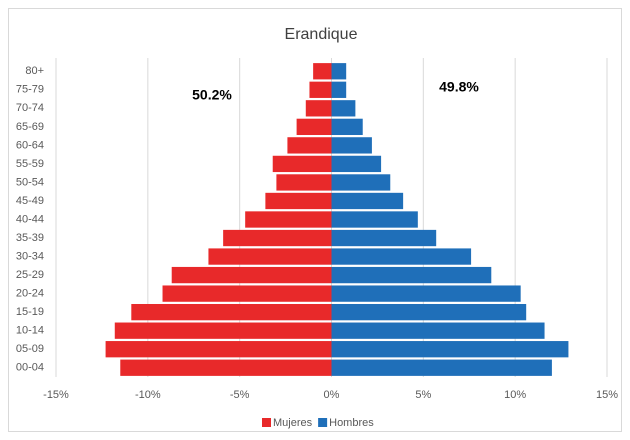  What do you see at coordinates (30, 127) in the screenshot?
I see `y-tick-label: 65-69` at bounding box center [30, 127].